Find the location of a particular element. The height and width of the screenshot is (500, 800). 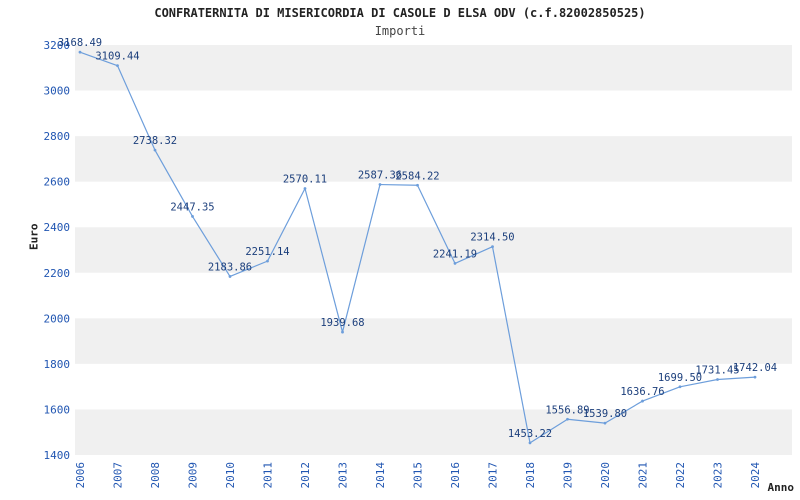

y-tick-label: 2800 is located at coordinates (57, 136).